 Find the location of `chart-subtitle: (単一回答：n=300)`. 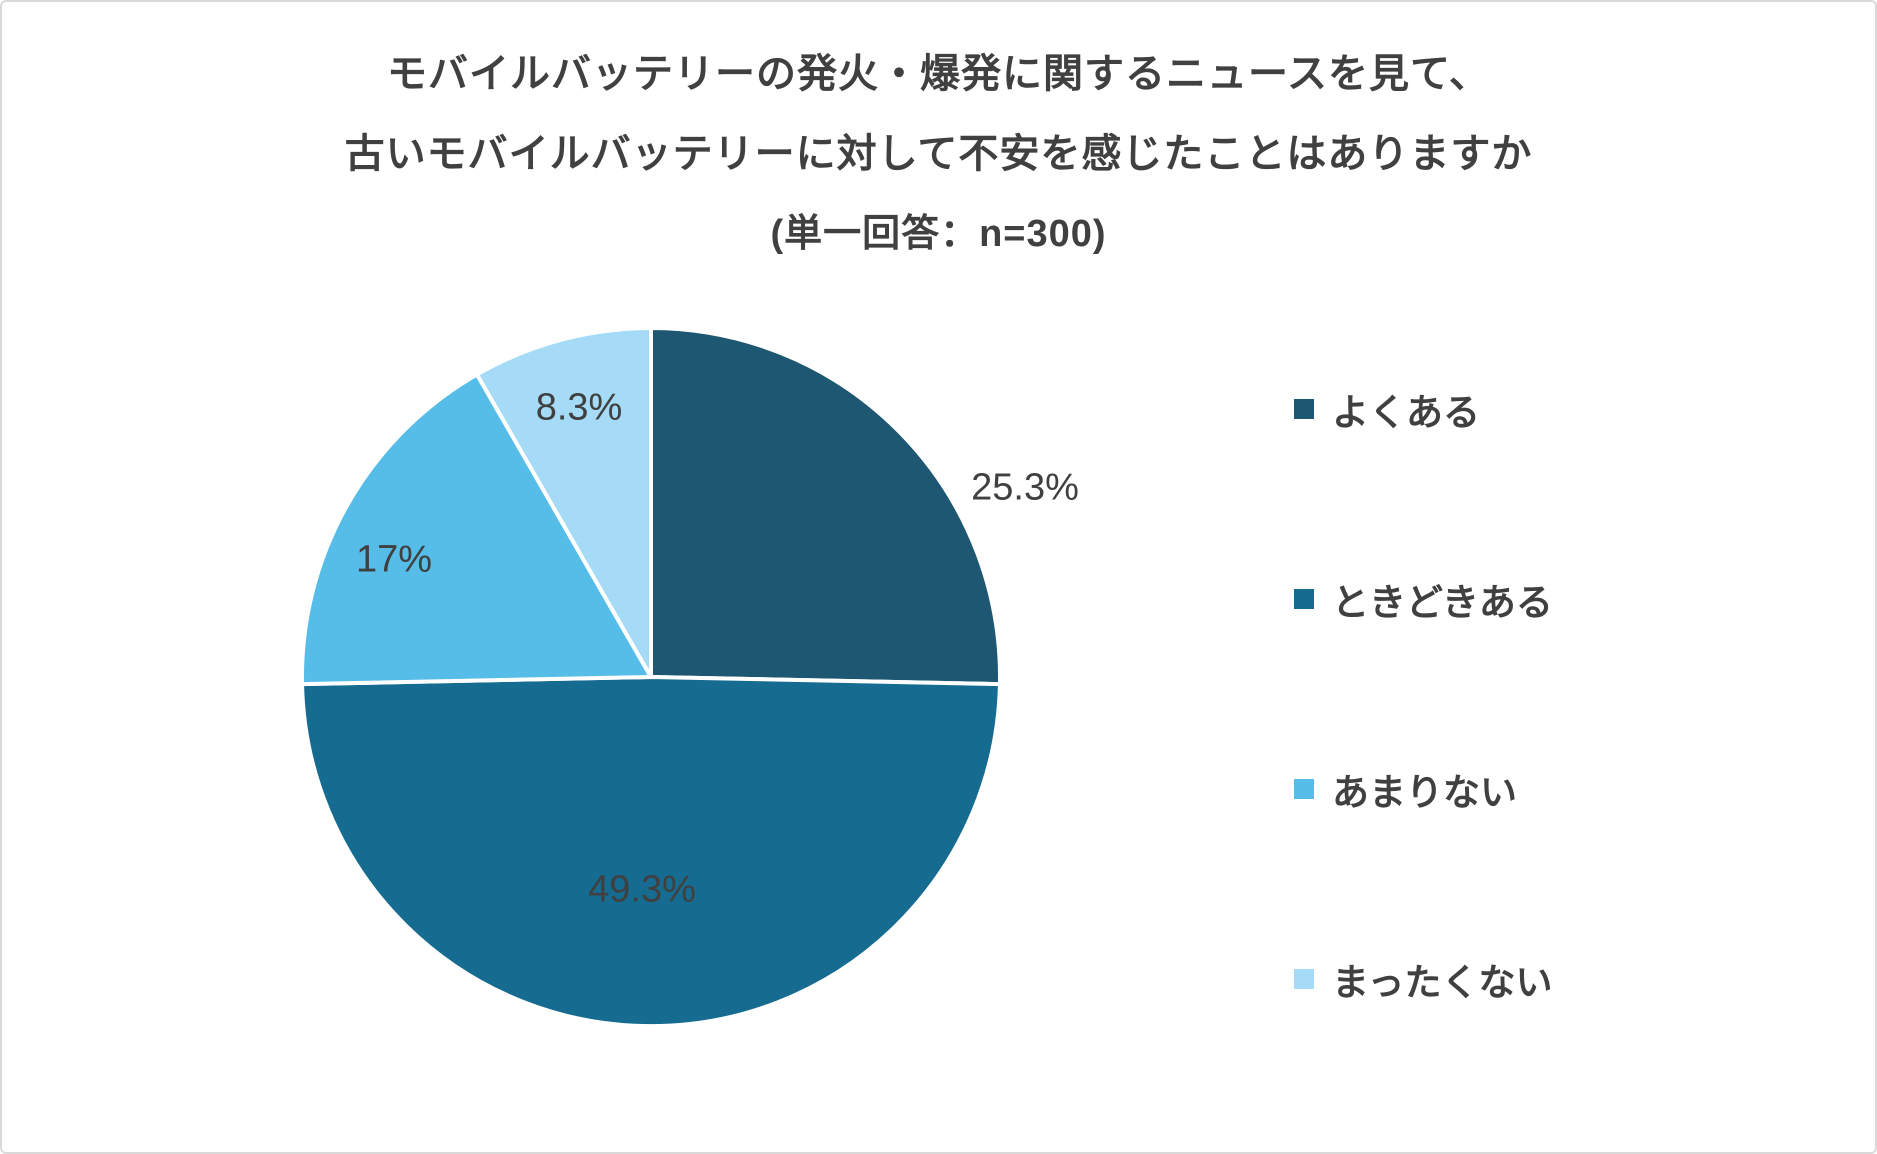

chart-subtitle: (単一回答：n=300) is located at coordinates (938, 234).